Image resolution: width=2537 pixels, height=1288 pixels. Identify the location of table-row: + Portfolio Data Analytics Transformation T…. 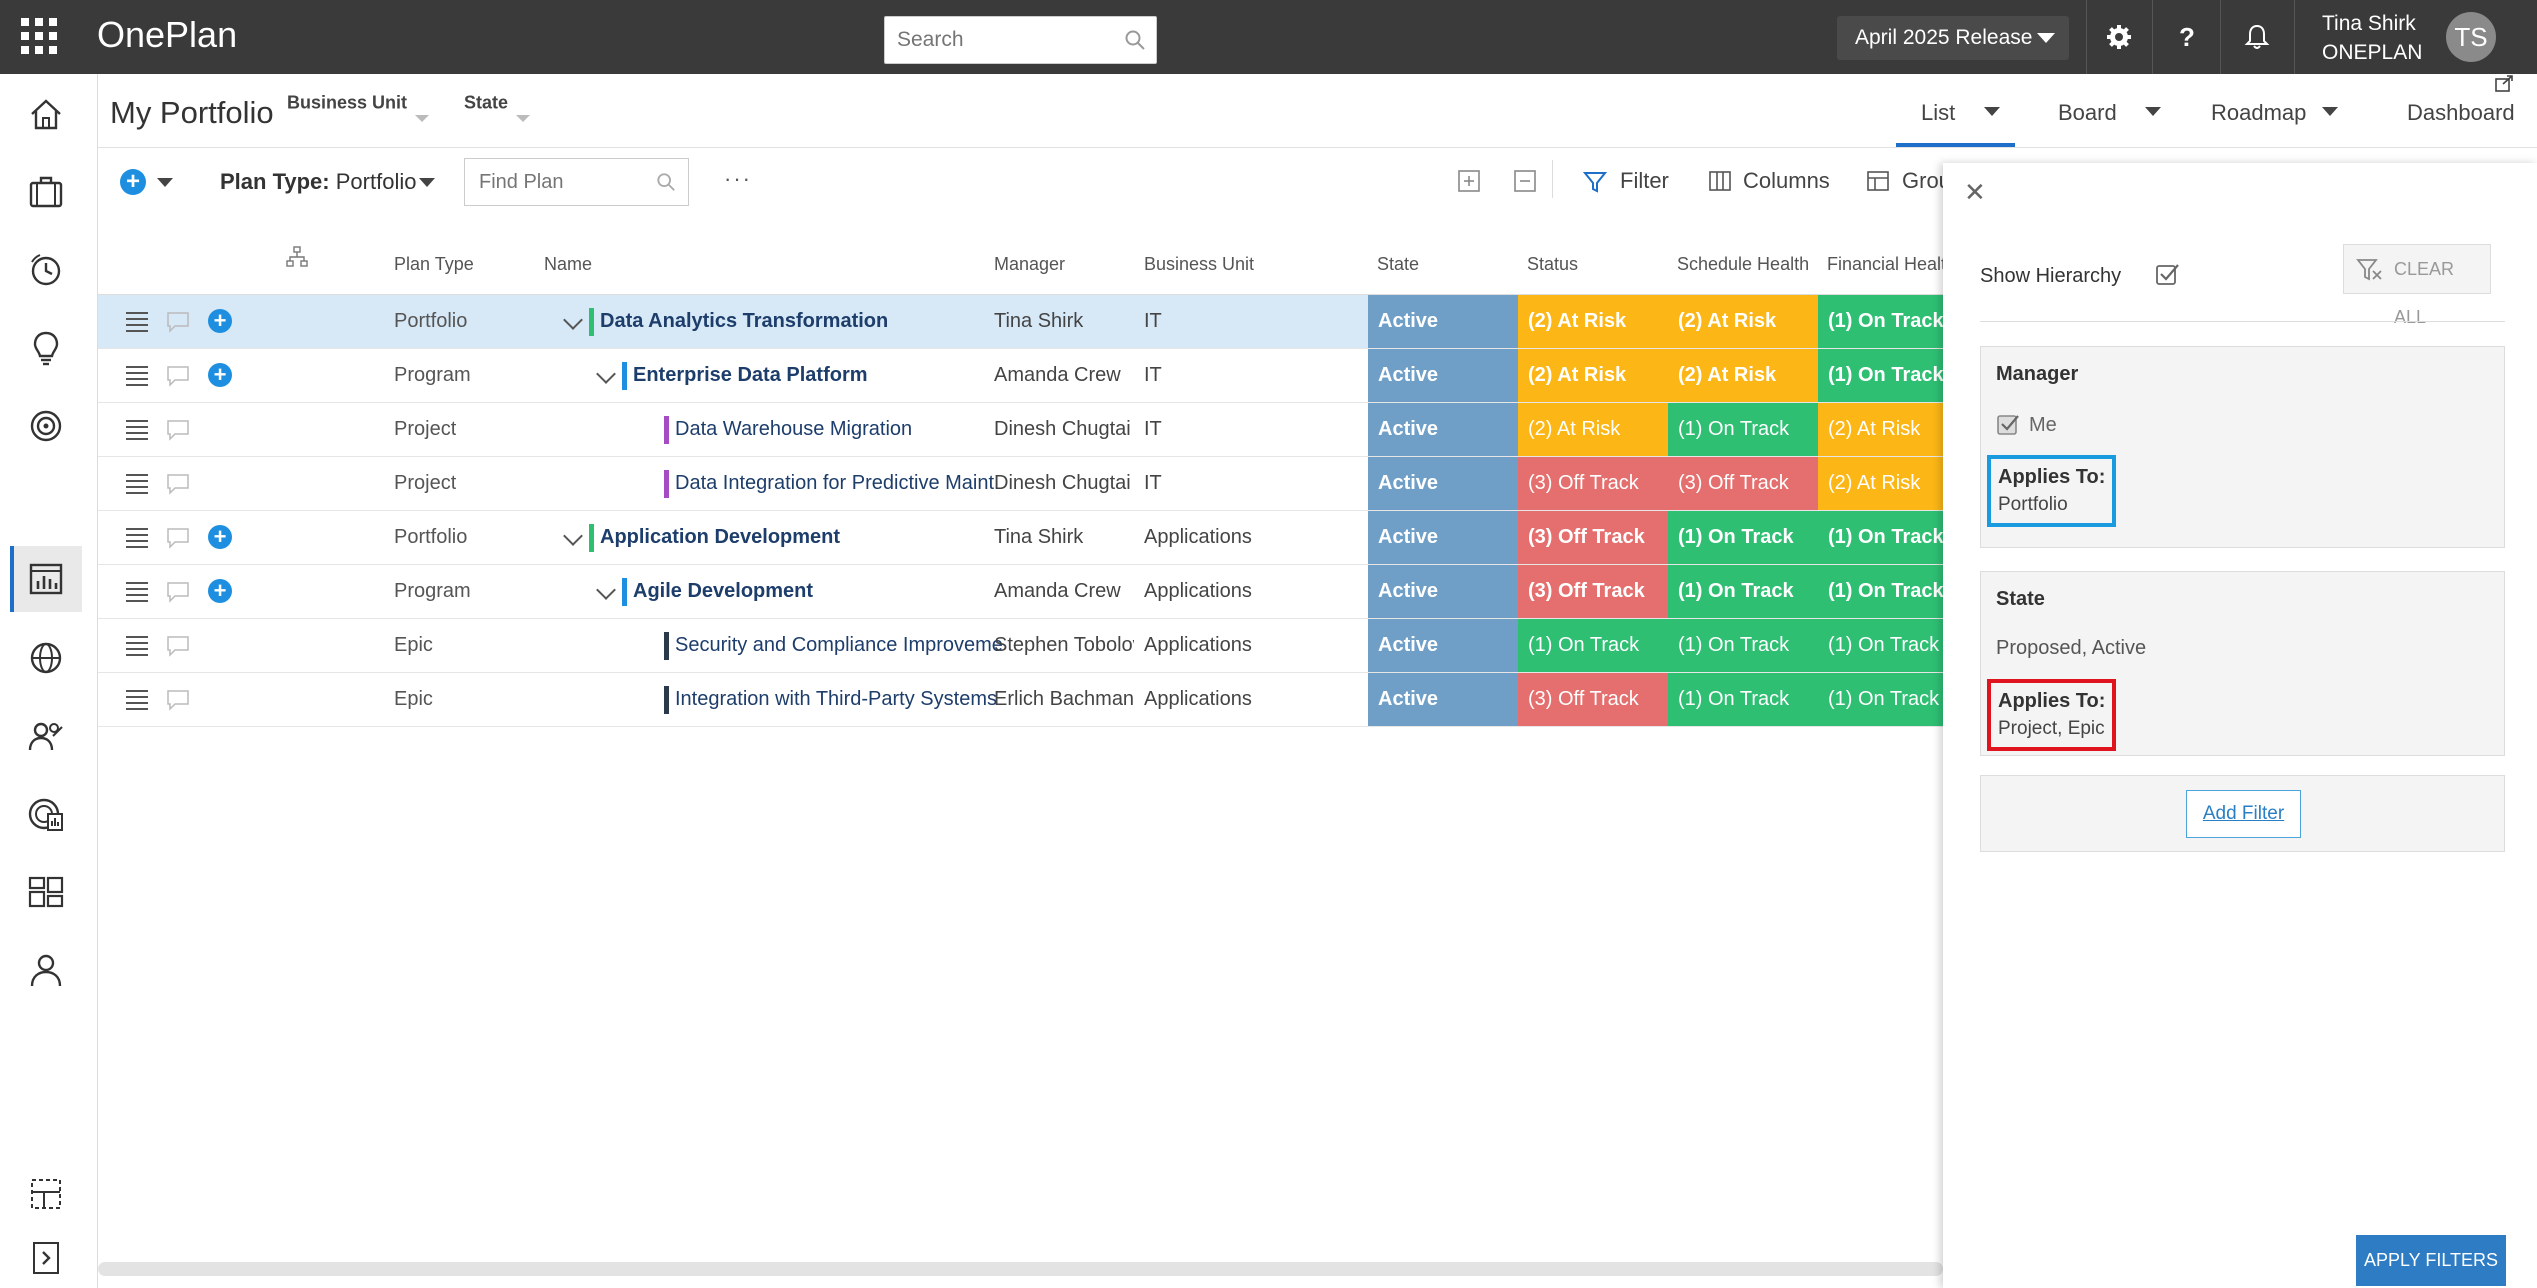
(1020, 322).